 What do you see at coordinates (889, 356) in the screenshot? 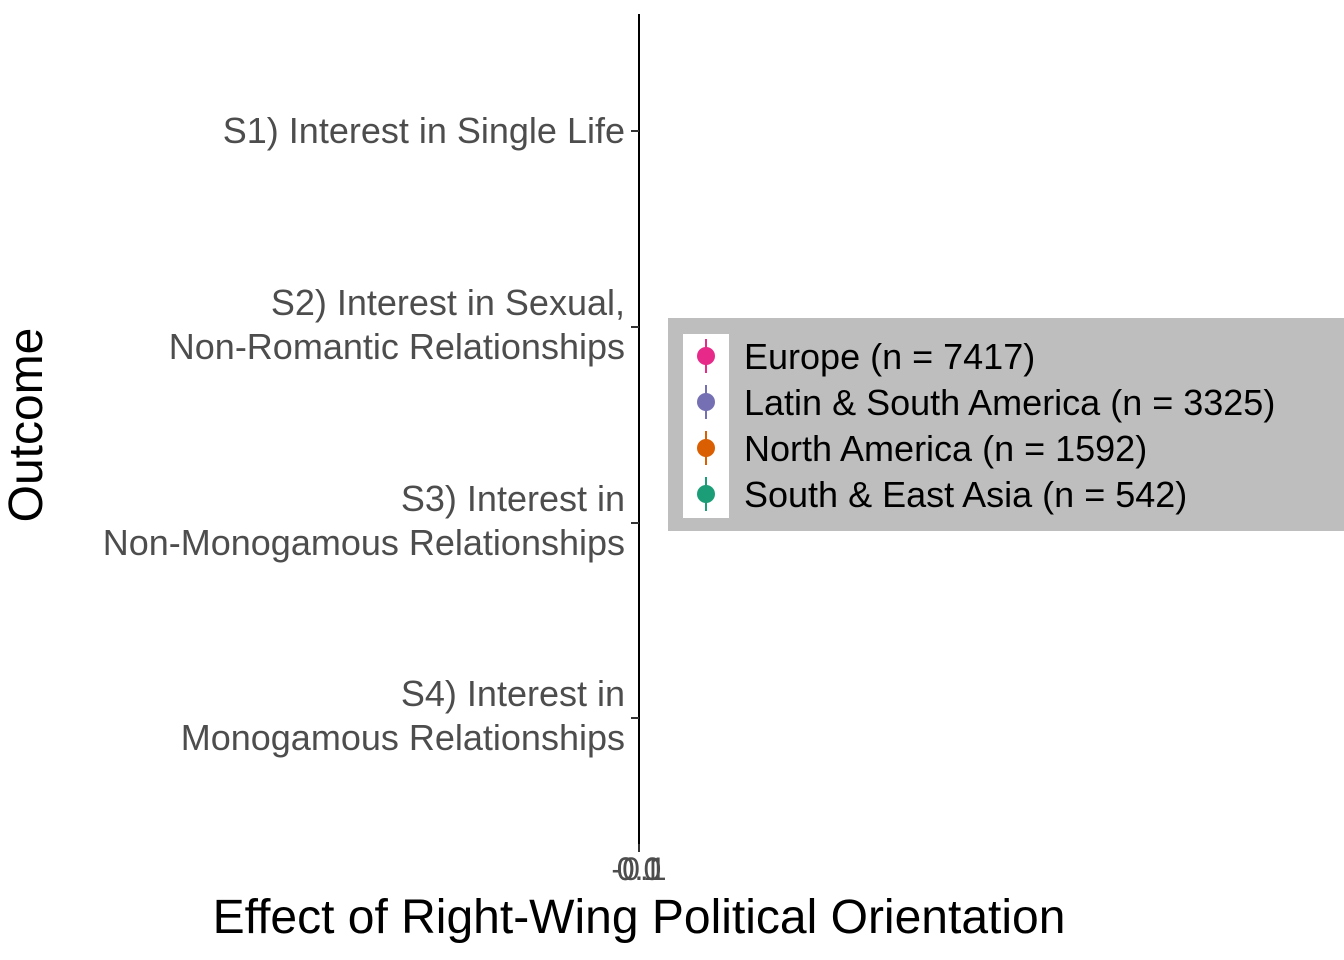
I see `legend-label: Europe (n = 7417)` at bounding box center [889, 356].